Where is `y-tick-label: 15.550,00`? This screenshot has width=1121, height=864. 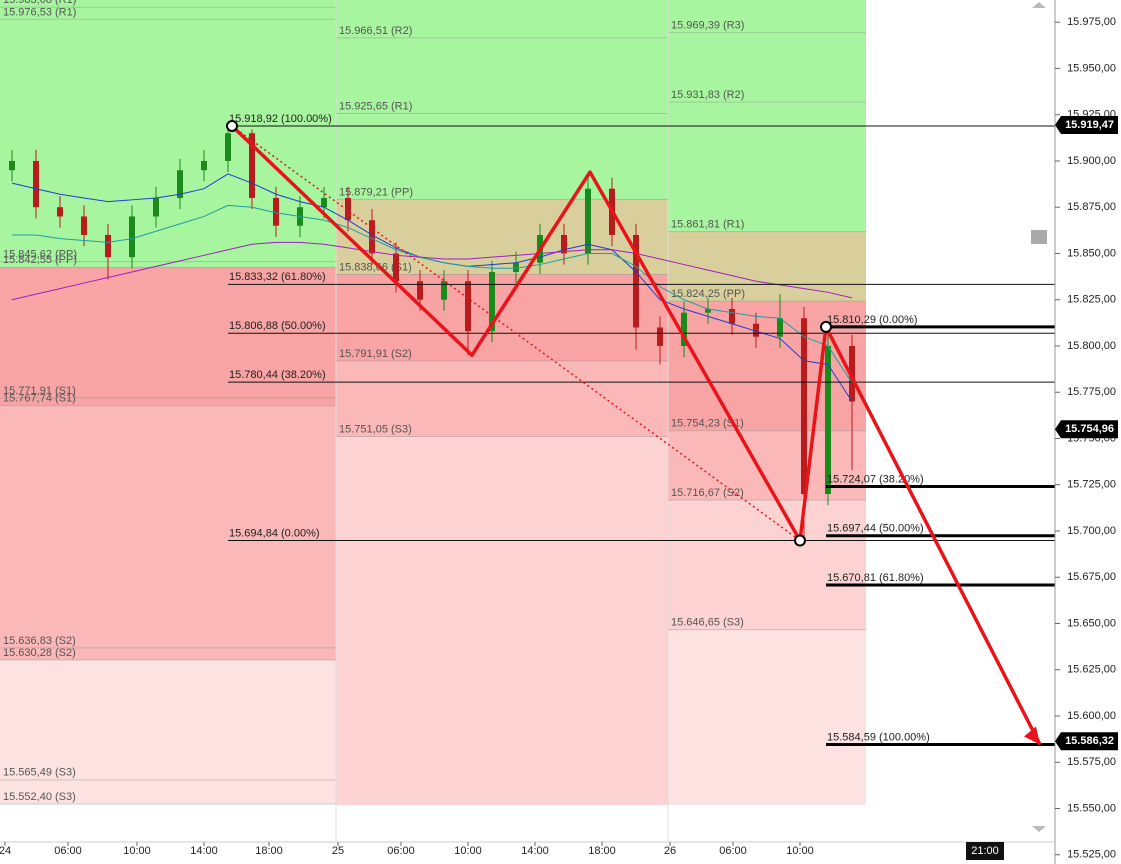
y-tick-label: 15.550,00 is located at coordinates (1091, 808).